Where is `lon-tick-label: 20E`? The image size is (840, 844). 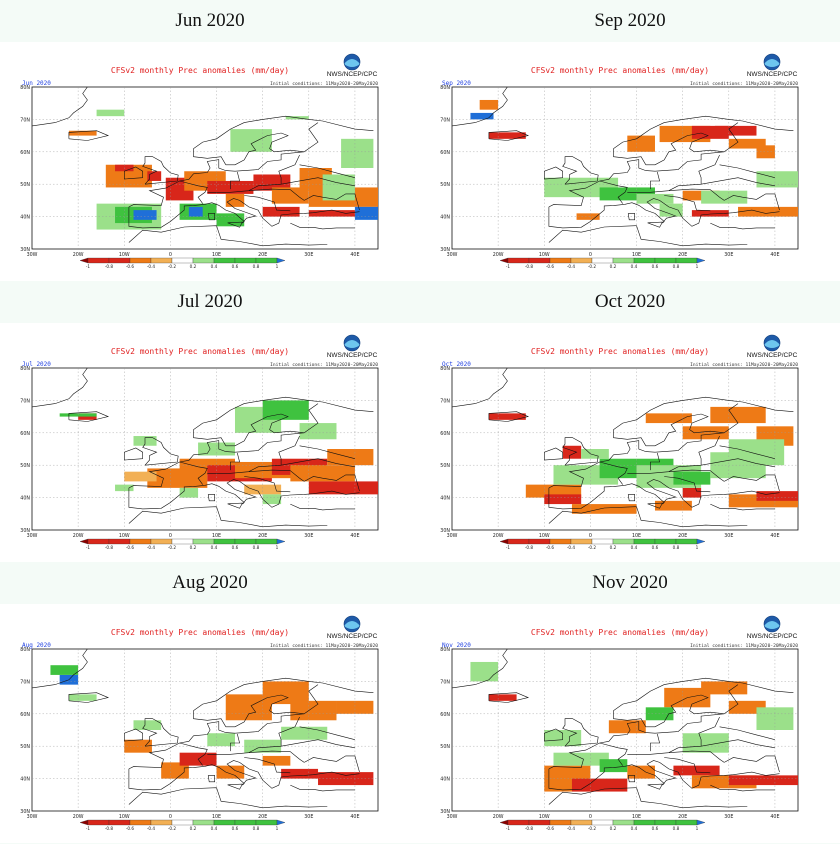 lon-tick-label: 20E is located at coordinates (262, 536).